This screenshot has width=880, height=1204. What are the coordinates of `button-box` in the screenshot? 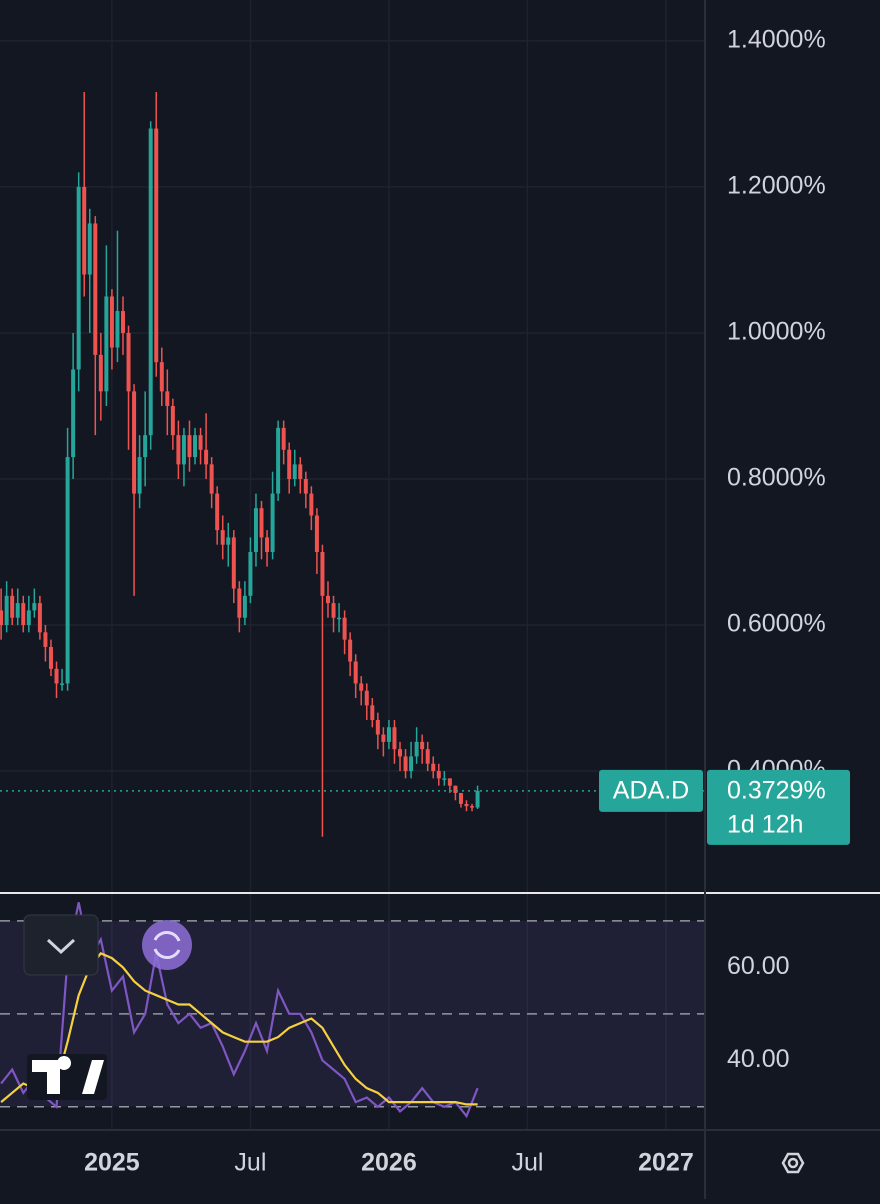 It's located at (61, 945).